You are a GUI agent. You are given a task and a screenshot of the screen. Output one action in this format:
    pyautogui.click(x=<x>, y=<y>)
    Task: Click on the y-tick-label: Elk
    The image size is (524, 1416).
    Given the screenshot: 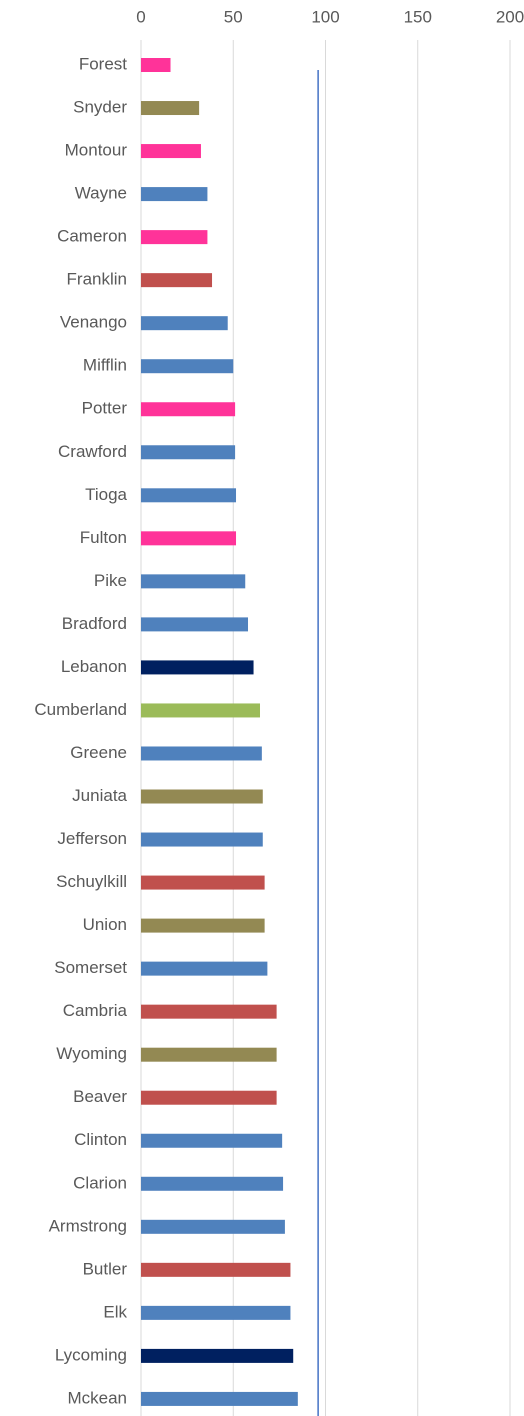 What is the action you would take?
    pyautogui.click(x=115, y=1311)
    